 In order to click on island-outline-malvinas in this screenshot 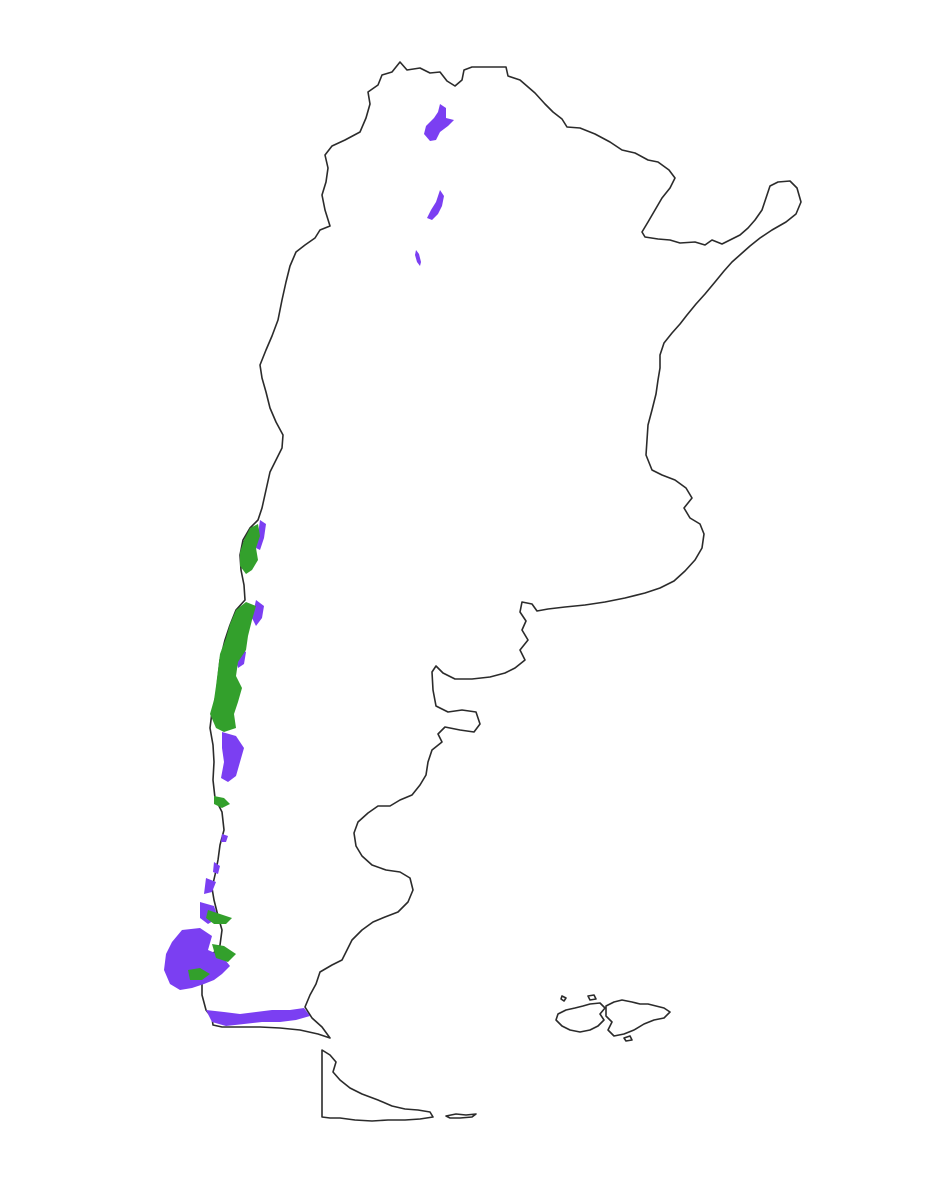, I will do `click(613, 1018)`.